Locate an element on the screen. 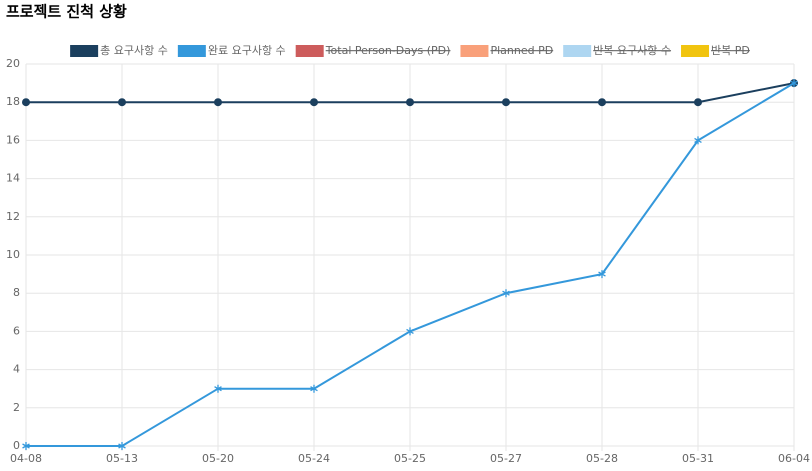 This screenshot has width=812, height=471. y-tick-label: 20 is located at coordinates (13, 63).